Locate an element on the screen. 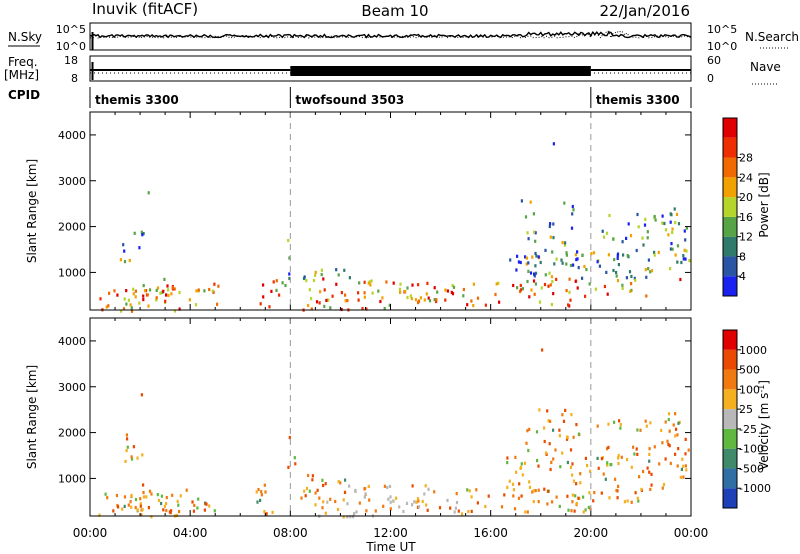 This screenshot has height=554, width=800. x-tick-label: 08:00 is located at coordinates (290, 533).